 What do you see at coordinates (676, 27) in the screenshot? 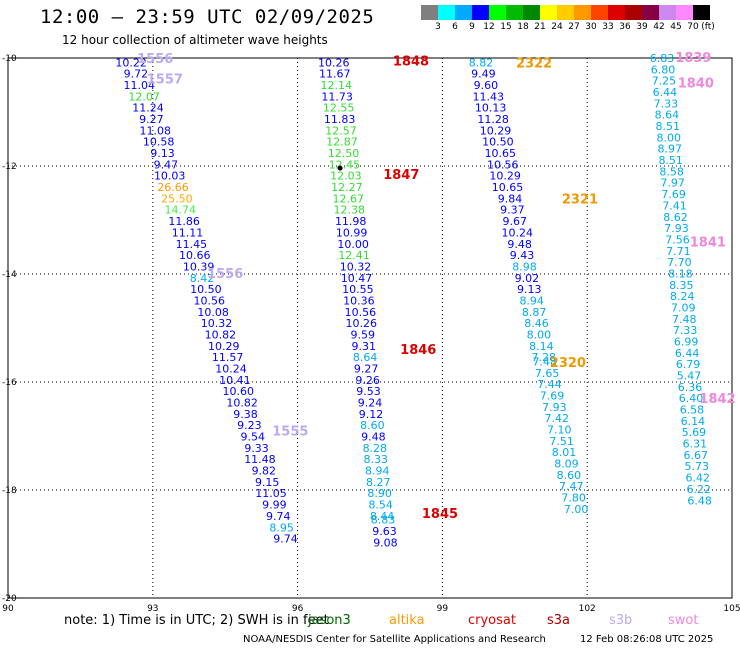
I see `color-scale-label: 45` at bounding box center [676, 27].